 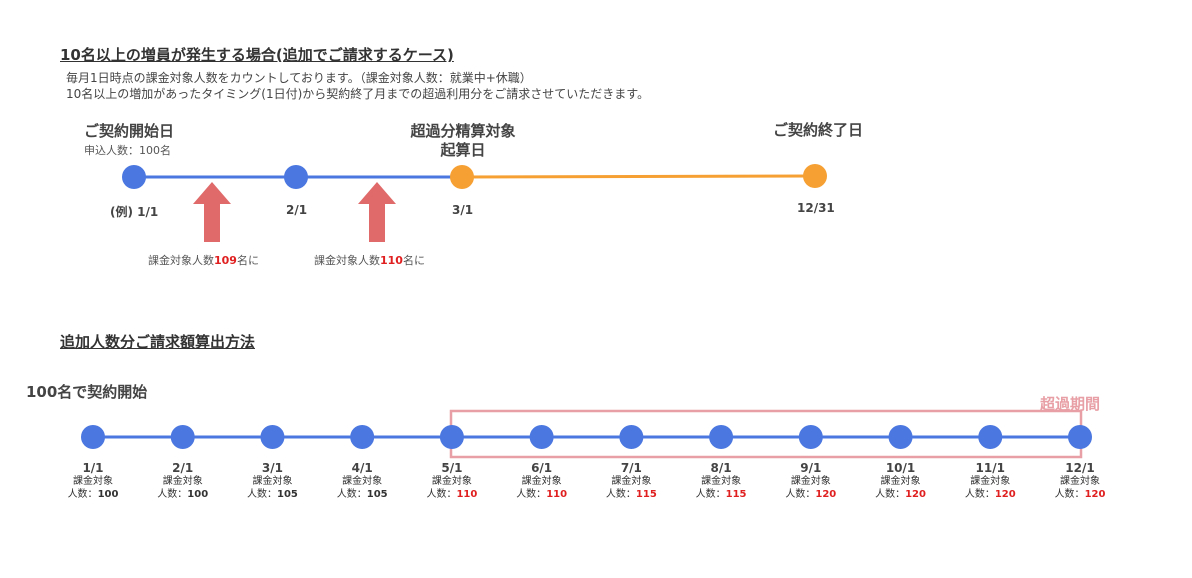 What do you see at coordinates (463, 210) in the screenshot?
I see `date-label: 3/1` at bounding box center [463, 210].